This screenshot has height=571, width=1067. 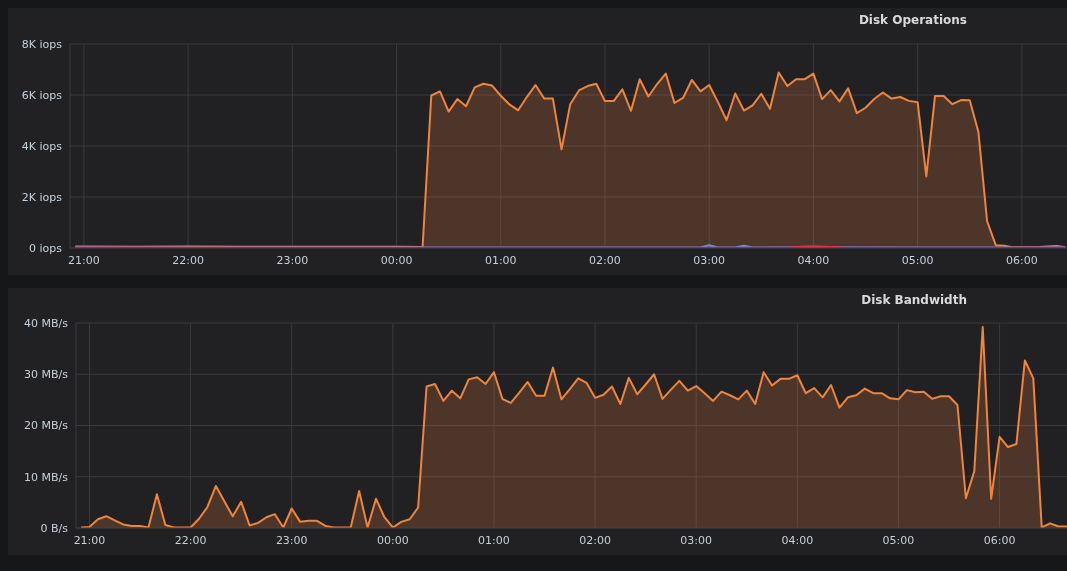 I want to click on y-tick-label: 10 MB/s, so click(x=46, y=477).